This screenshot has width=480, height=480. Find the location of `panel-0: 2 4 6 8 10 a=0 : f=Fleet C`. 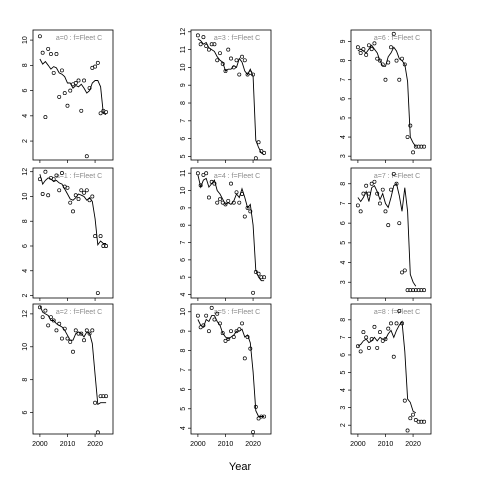

panel-0: 2 4 6 8 10 a=0 : f=Fleet C is located at coordinates (68, 96).